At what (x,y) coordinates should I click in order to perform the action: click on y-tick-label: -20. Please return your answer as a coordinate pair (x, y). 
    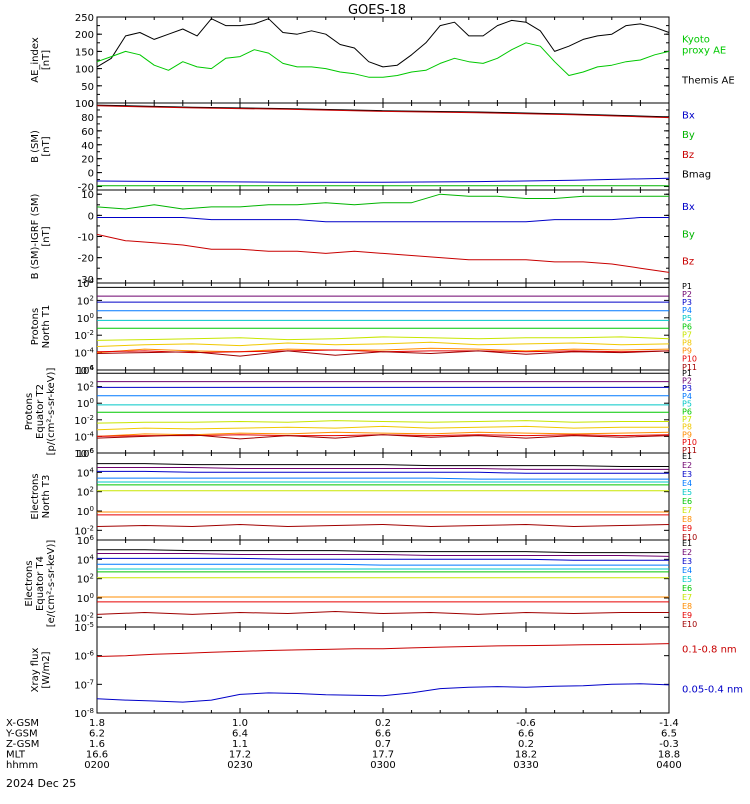
    Looking at the image, I should click on (86, 259).